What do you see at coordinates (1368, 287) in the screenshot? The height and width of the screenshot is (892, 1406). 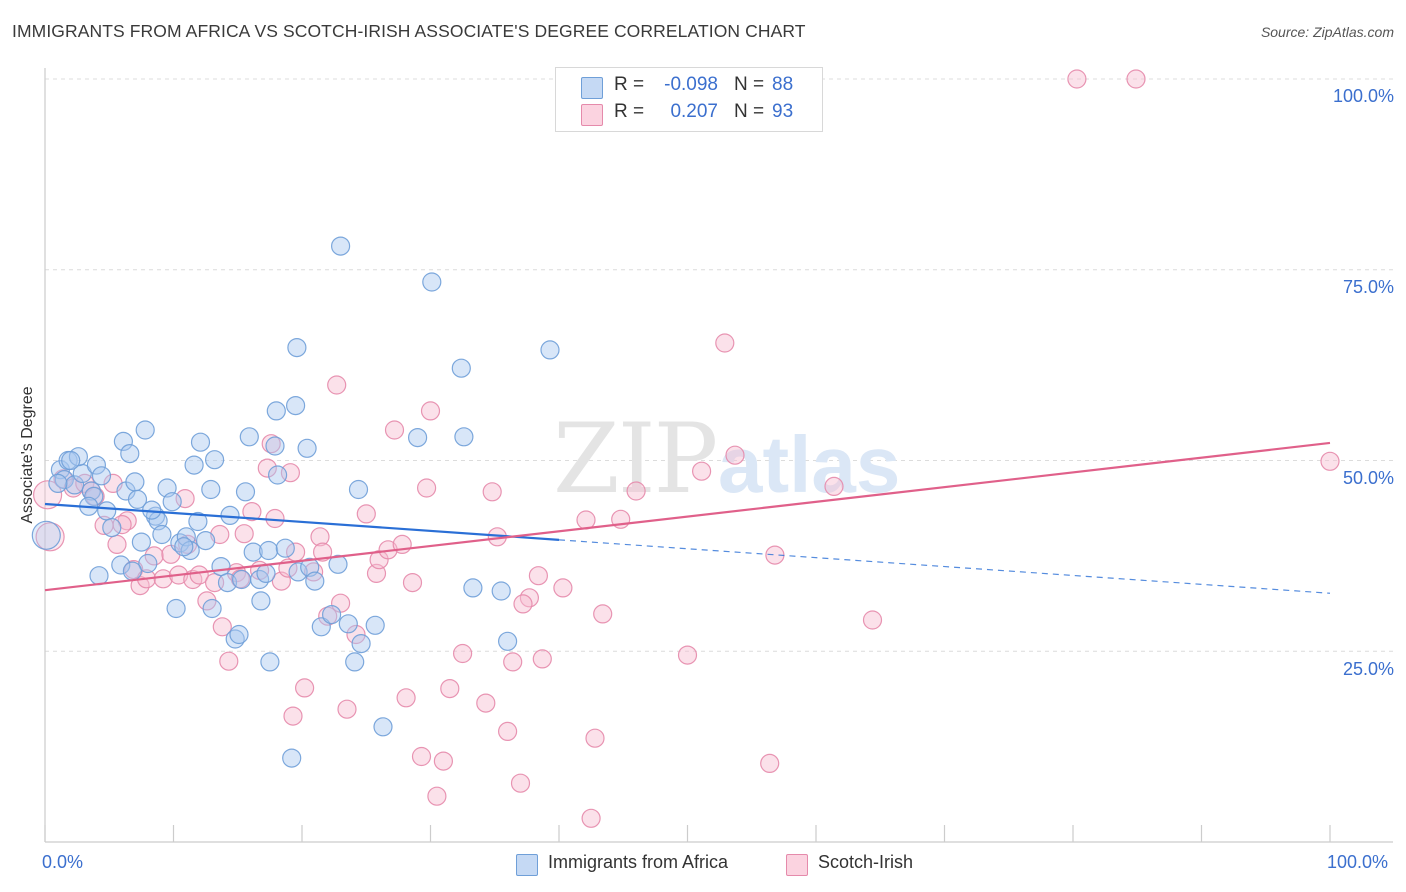 I see `y-tick-label: 75.0%` at bounding box center [1368, 287].